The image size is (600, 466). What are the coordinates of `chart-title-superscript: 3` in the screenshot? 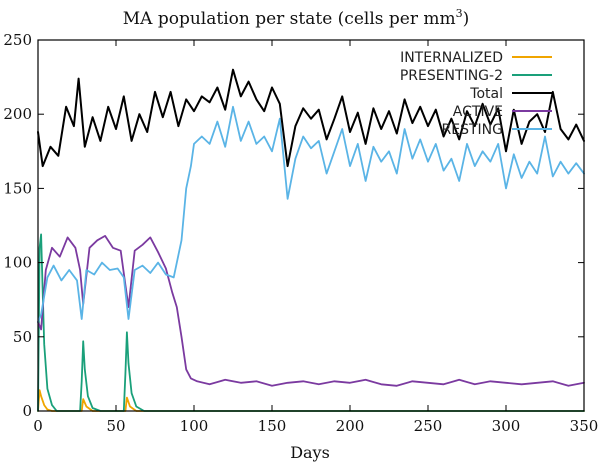 It's located at (459, 13).